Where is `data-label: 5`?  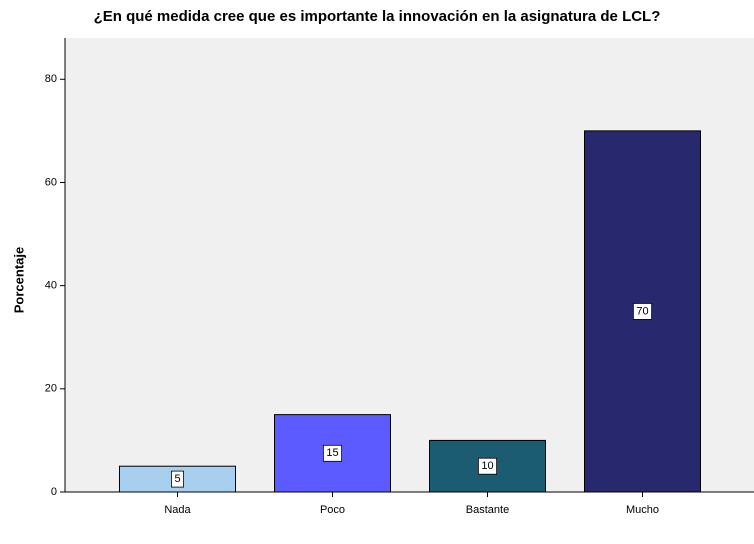
data-label: 5 is located at coordinates (177, 479).